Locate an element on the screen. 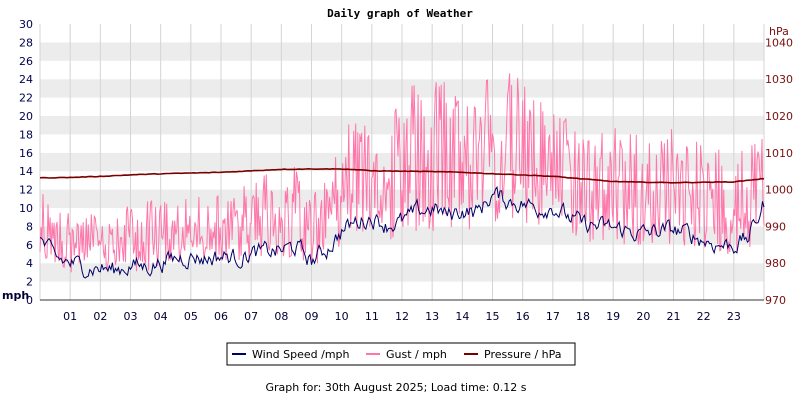  x-tick-label: 03 is located at coordinates (131, 316).